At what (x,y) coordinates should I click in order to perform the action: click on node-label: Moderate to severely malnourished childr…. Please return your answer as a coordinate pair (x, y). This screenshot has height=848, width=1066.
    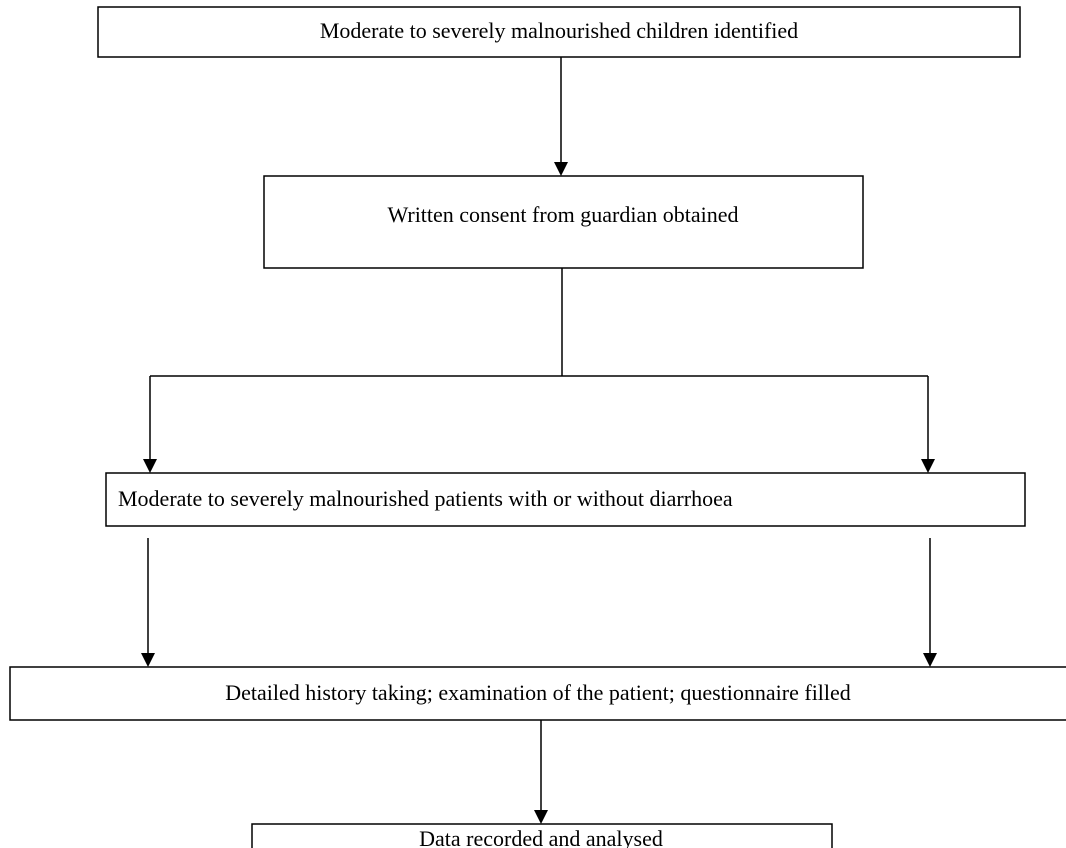
    Looking at the image, I should click on (559, 30).